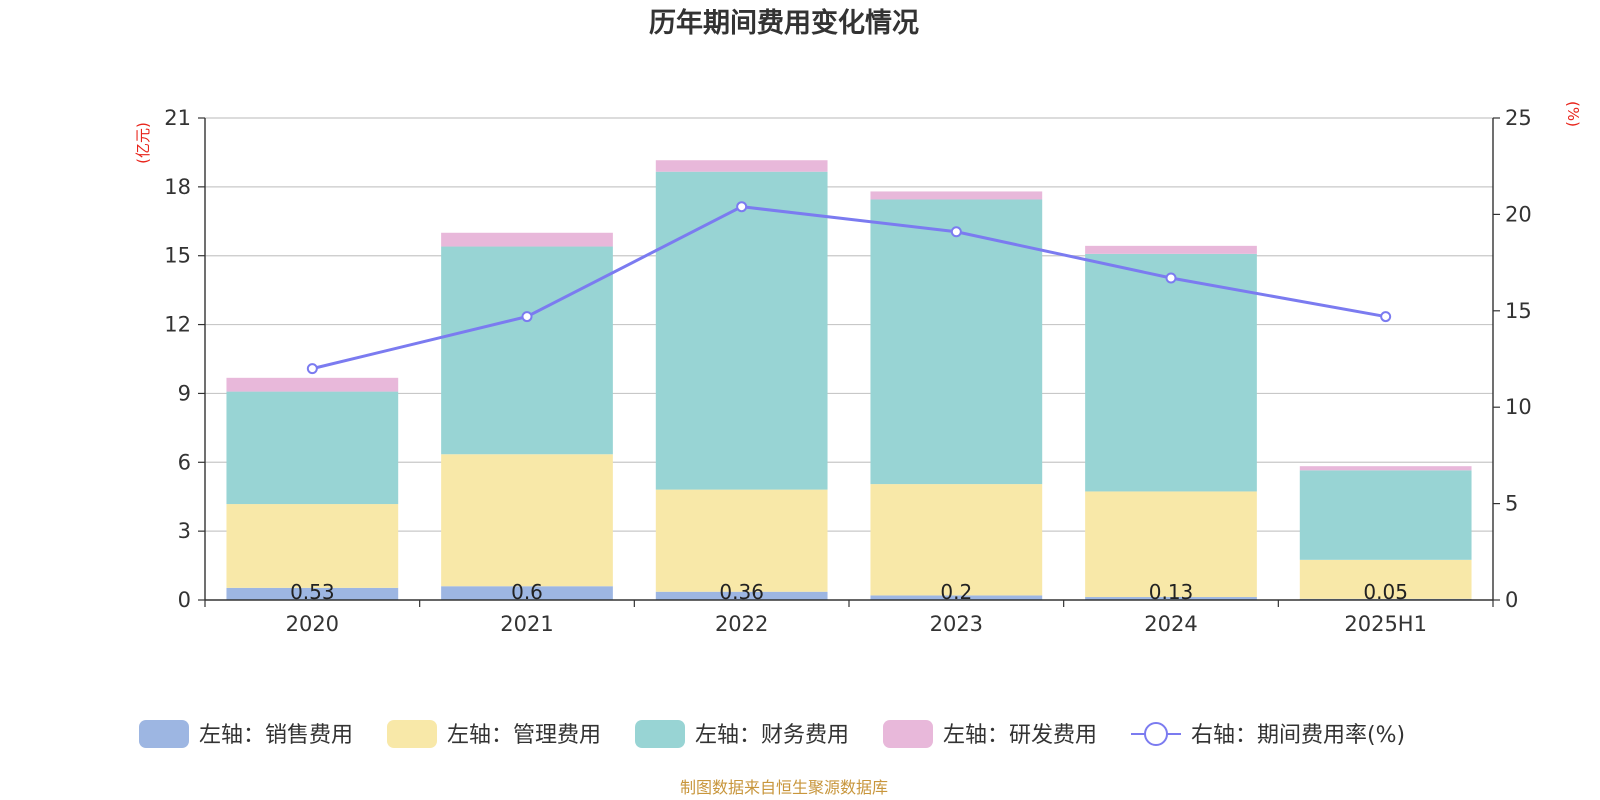 Image resolution: width=1600 pixels, height=800 pixels. Describe the element at coordinates (526, 624) in the screenshot. I see `x-tick-label: 2021` at that location.